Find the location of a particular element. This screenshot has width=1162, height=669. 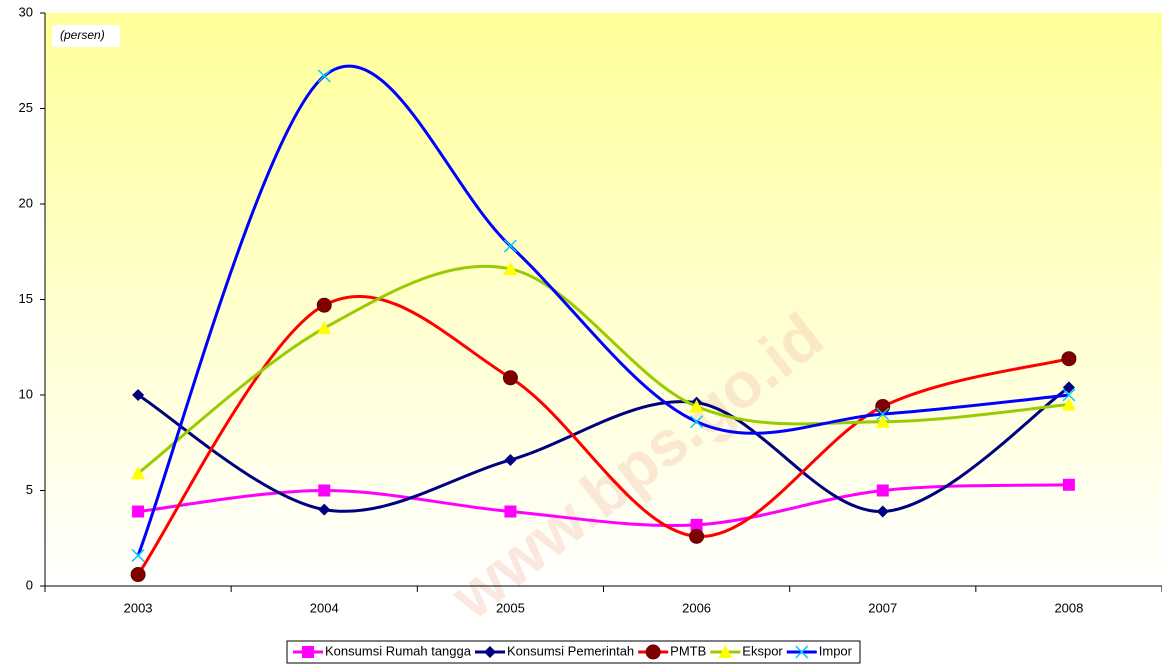

y-tick-label: 25 is located at coordinates (26, 107).